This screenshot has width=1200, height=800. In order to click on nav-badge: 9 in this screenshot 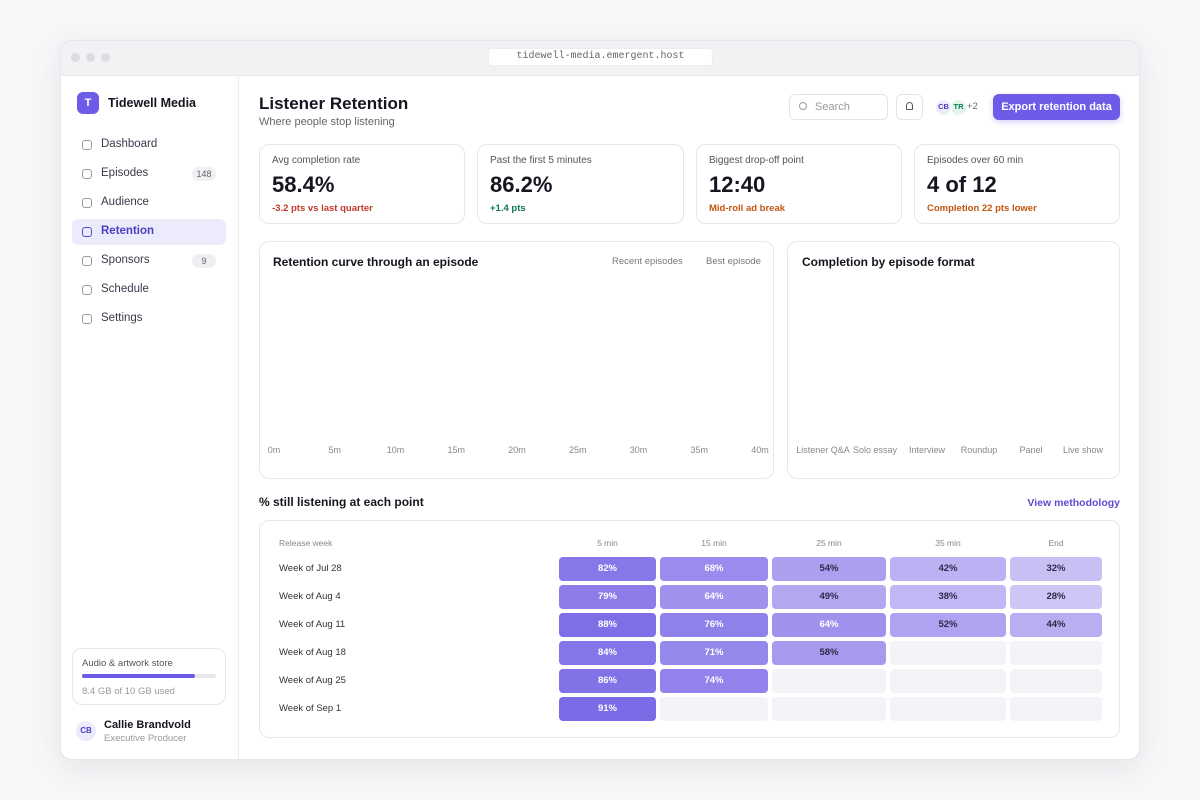, I will do `click(204, 261)`.